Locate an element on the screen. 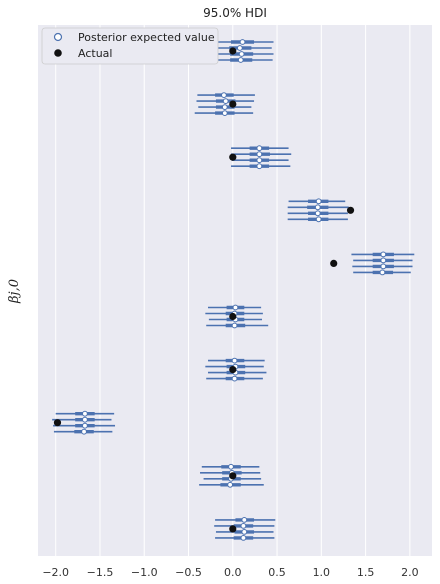  legend-label-actual: Actual is located at coordinates (95, 53).